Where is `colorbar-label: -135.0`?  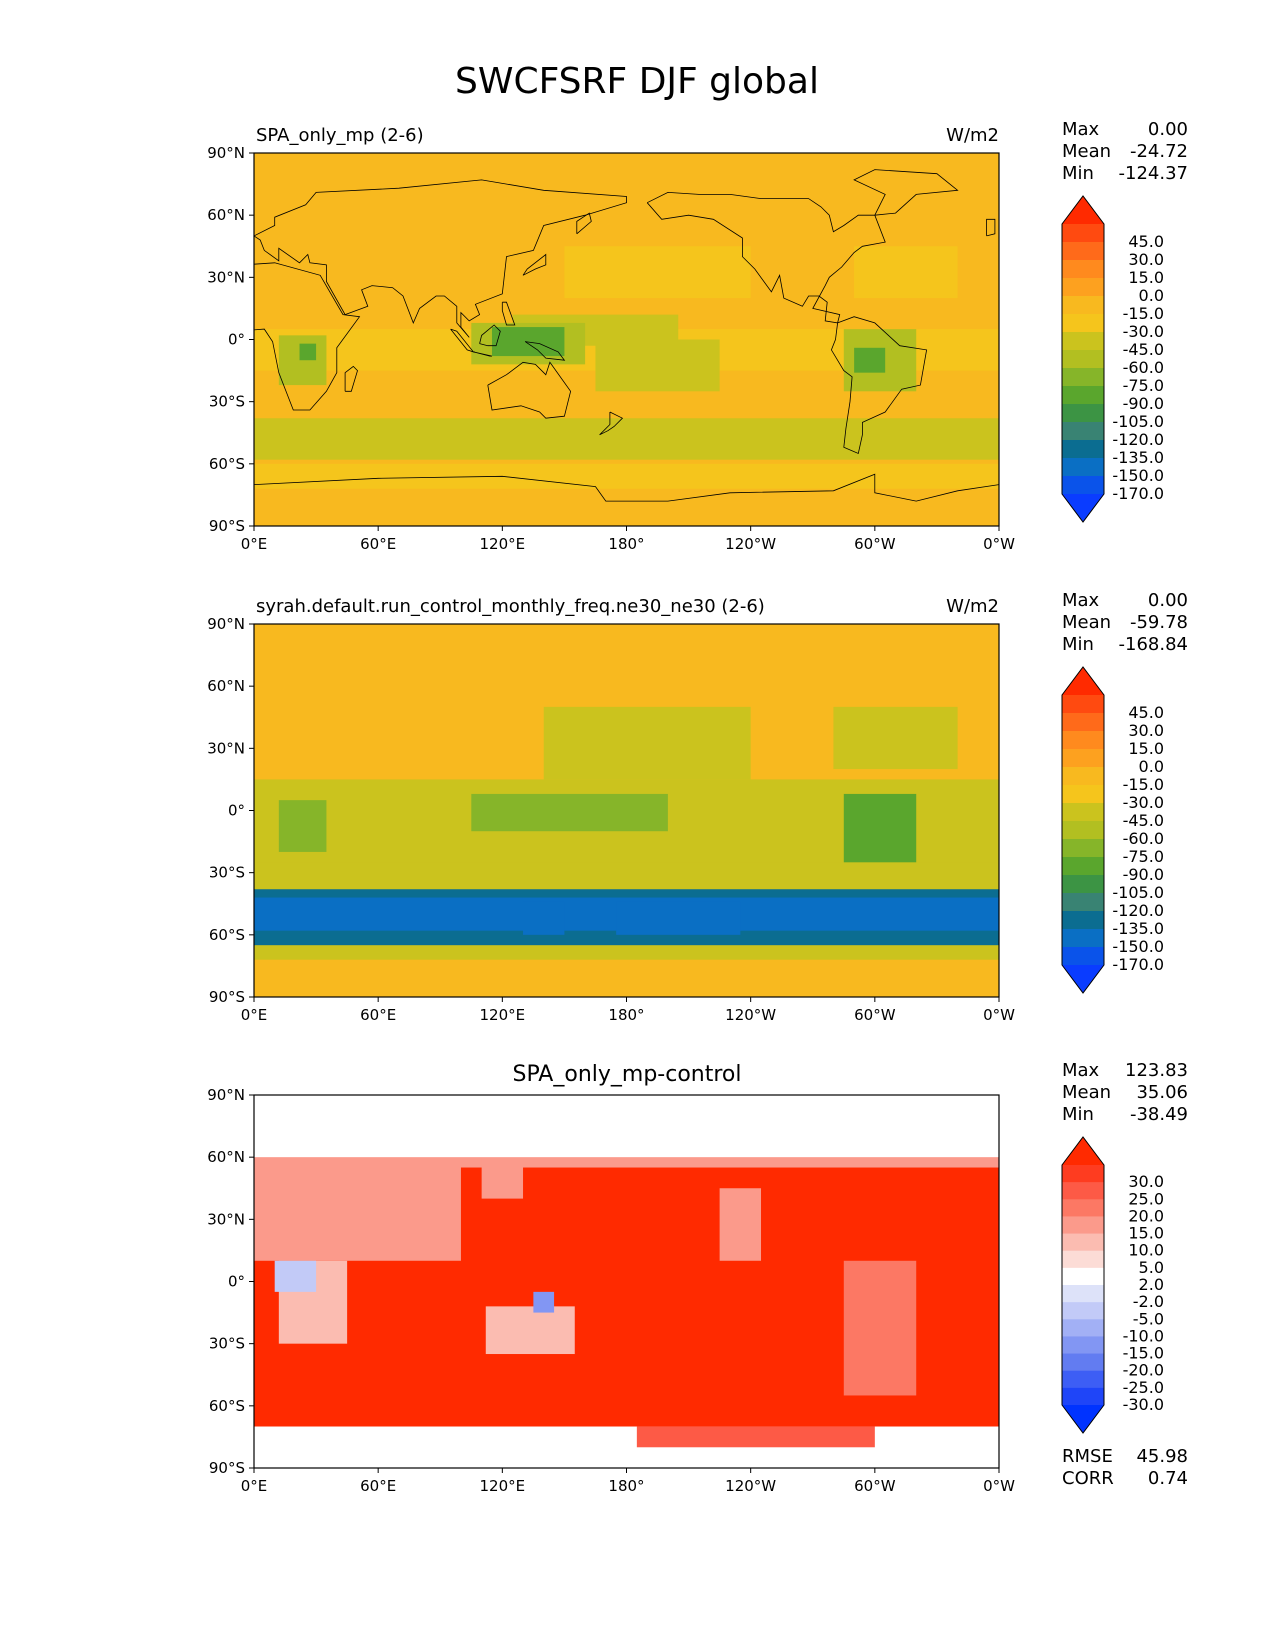 colorbar-label: -135.0 is located at coordinates (1138, 457).